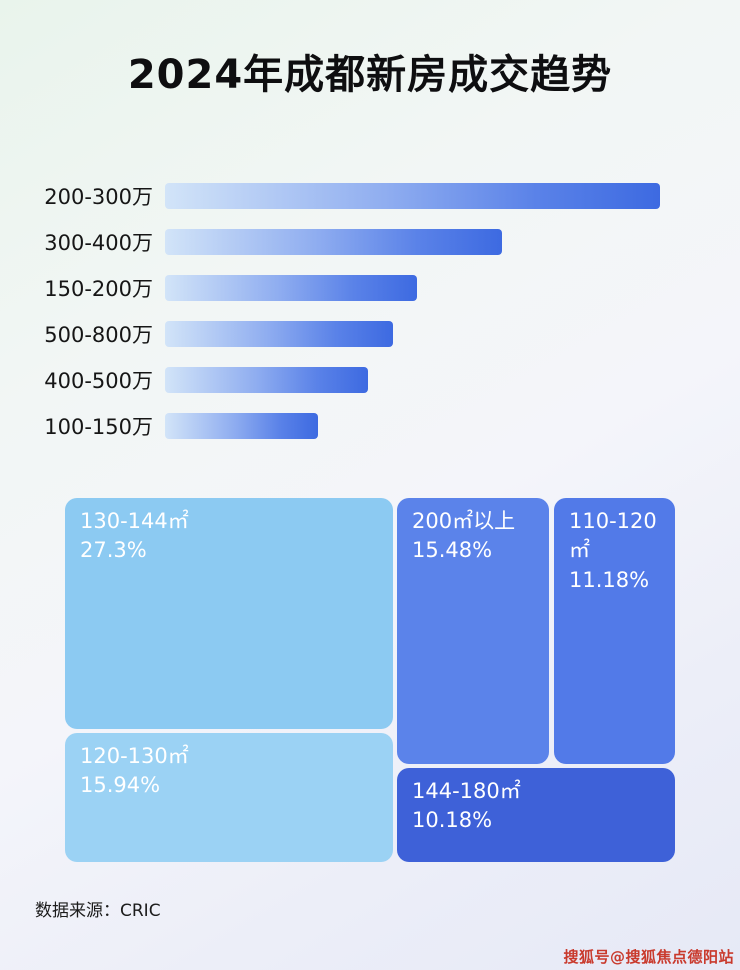 This screenshot has width=740, height=970. What do you see at coordinates (98, 380) in the screenshot?
I see `bar-category-label: 400-500万` at bounding box center [98, 380].